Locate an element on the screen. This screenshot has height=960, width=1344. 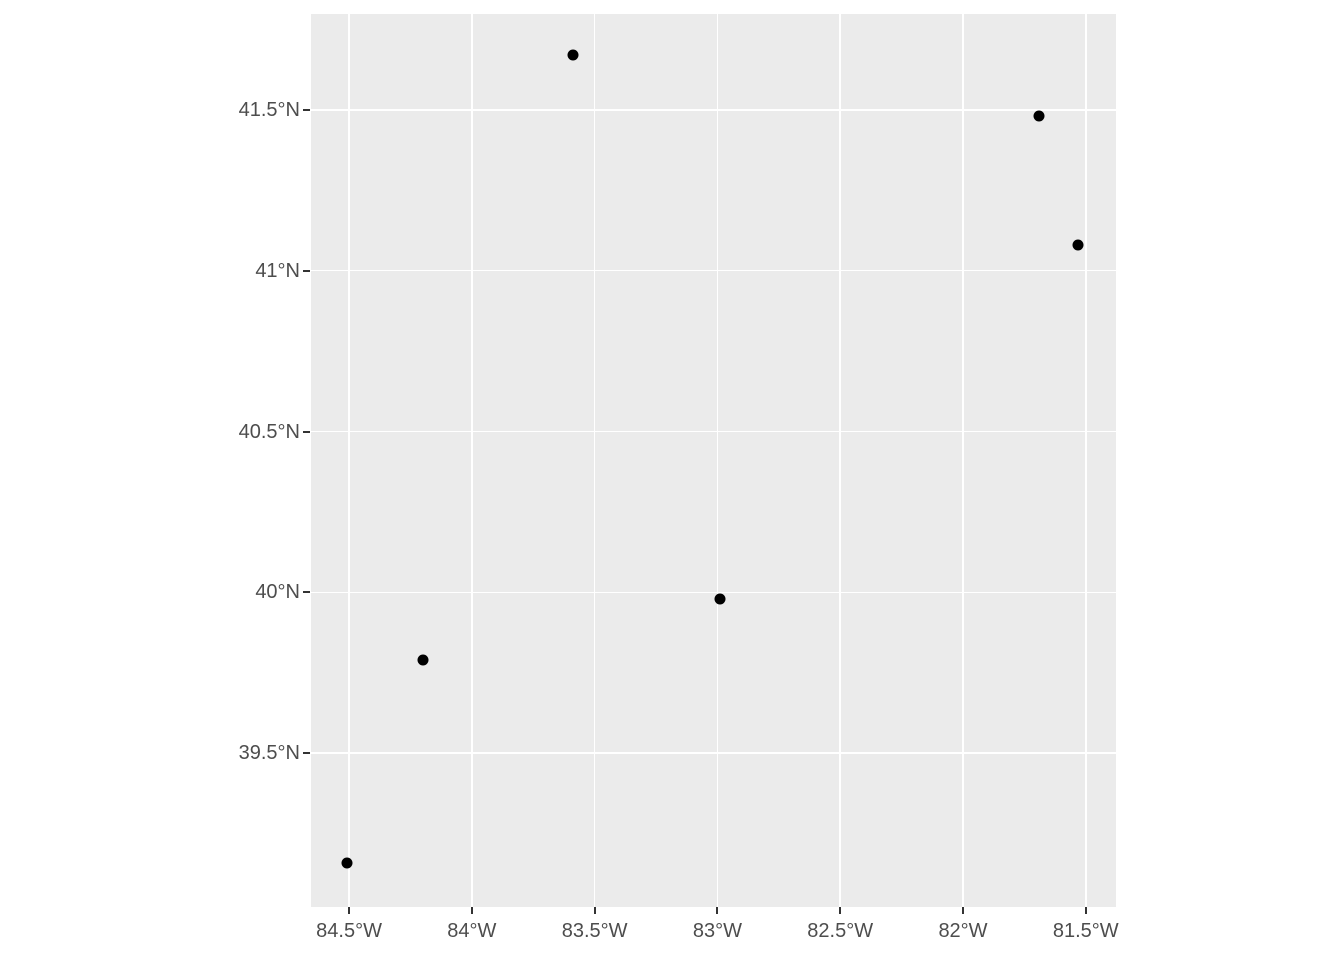
x-tick-label: 83.5°W is located at coordinates (594, 931).